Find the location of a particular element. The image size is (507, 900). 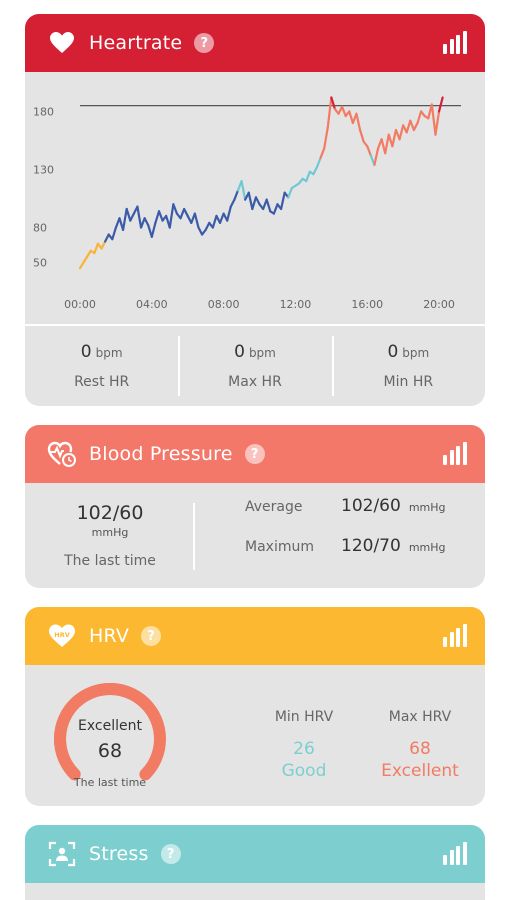

x-tick-label: 12:00 is located at coordinates (296, 304).